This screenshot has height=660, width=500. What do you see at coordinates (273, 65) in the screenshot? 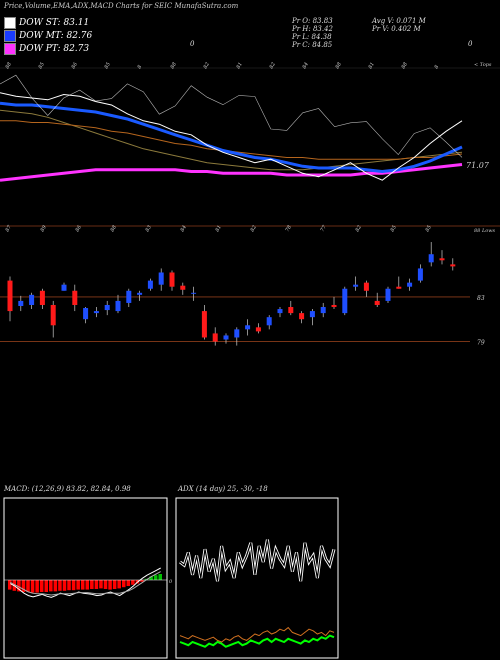
I see `top-tick-label: 82` at bounding box center [273, 65].